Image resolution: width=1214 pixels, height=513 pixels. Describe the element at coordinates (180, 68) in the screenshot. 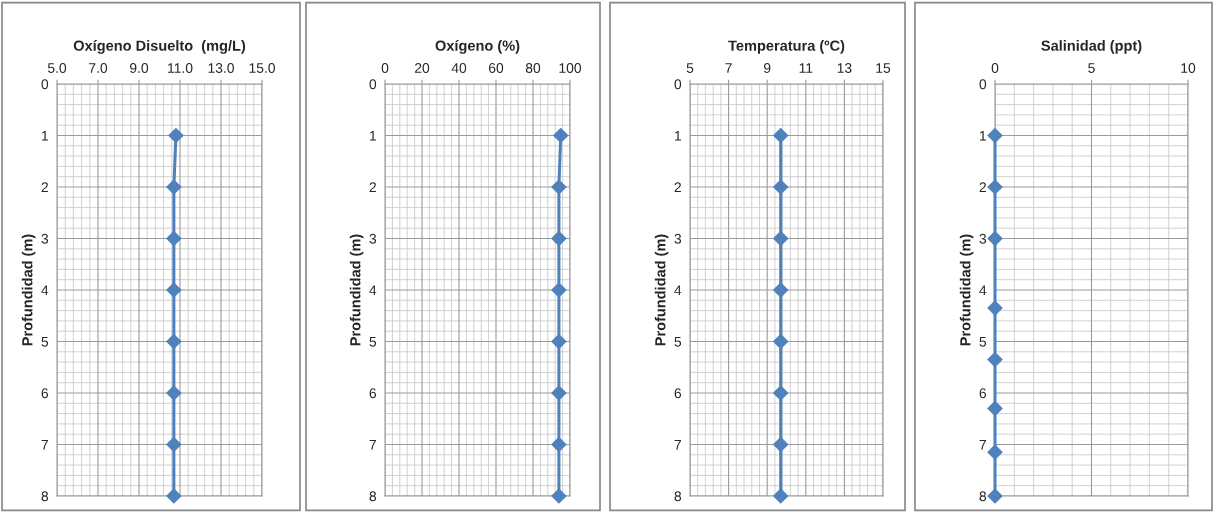

I see `x-tick-label: 11.0` at that location.